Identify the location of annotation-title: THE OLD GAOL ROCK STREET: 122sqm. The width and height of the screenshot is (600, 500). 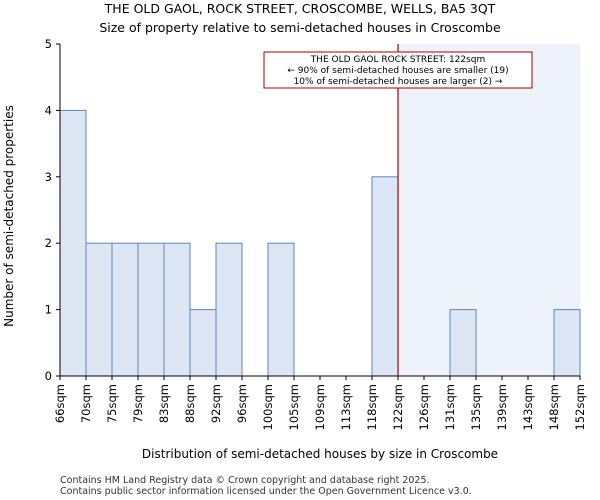
(398, 60).